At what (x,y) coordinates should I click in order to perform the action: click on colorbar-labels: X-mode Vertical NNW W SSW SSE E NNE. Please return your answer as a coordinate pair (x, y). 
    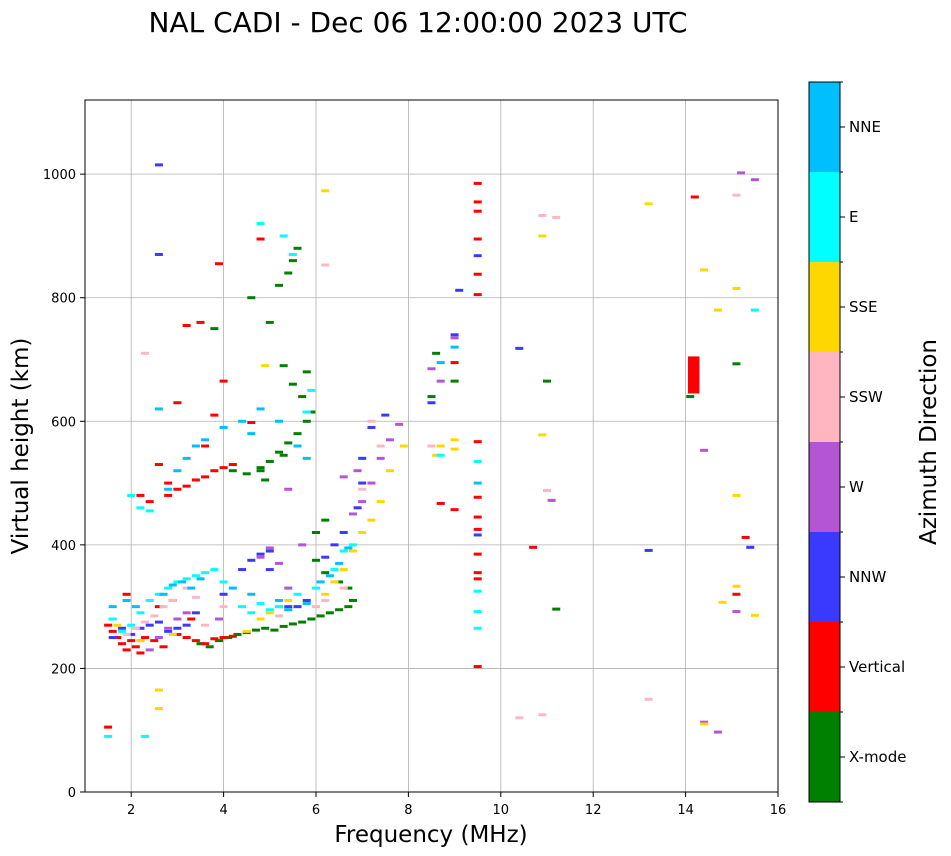
    Looking at the image, I should click on (873, 442).